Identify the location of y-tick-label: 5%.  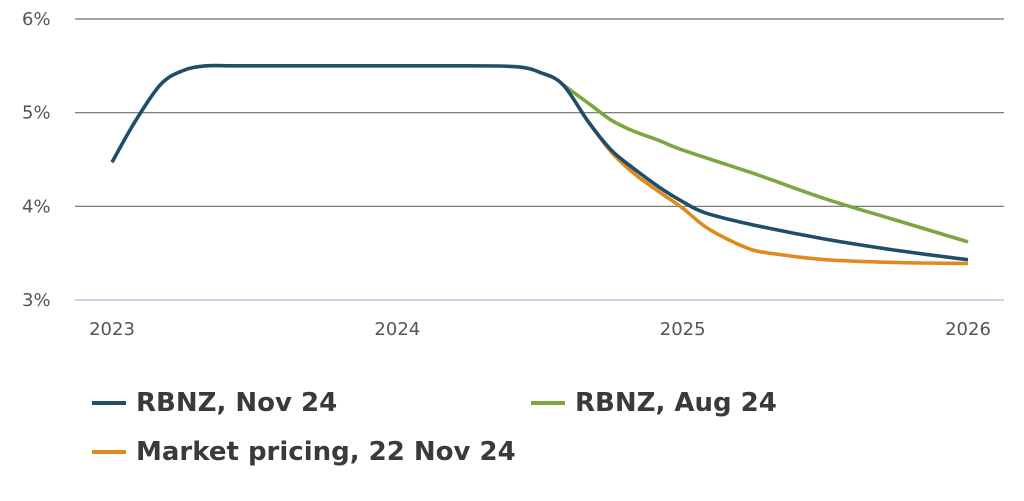
(36, 113).